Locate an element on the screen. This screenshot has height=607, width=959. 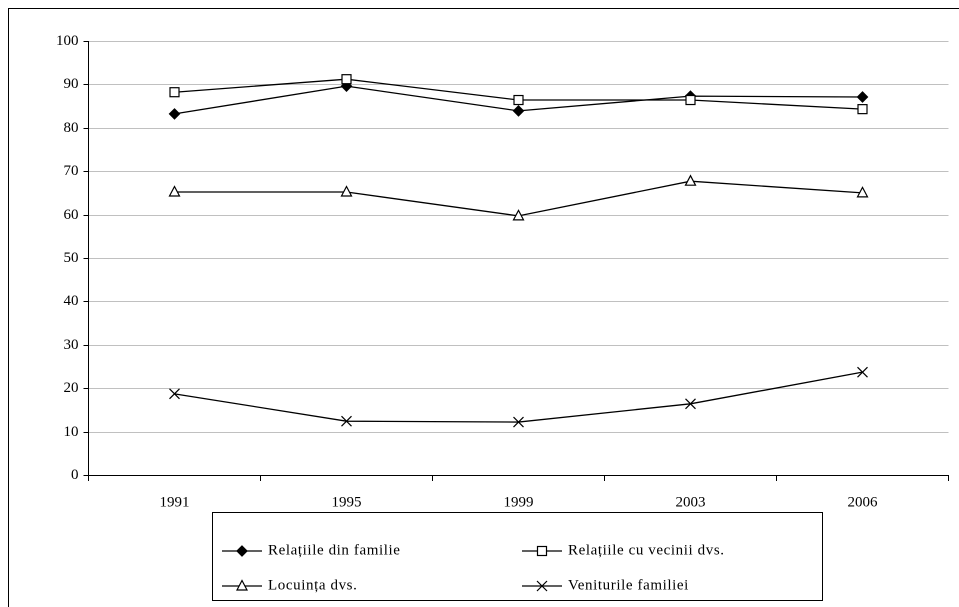
y-tick-label: 20 is located at coordinates (71, 388).